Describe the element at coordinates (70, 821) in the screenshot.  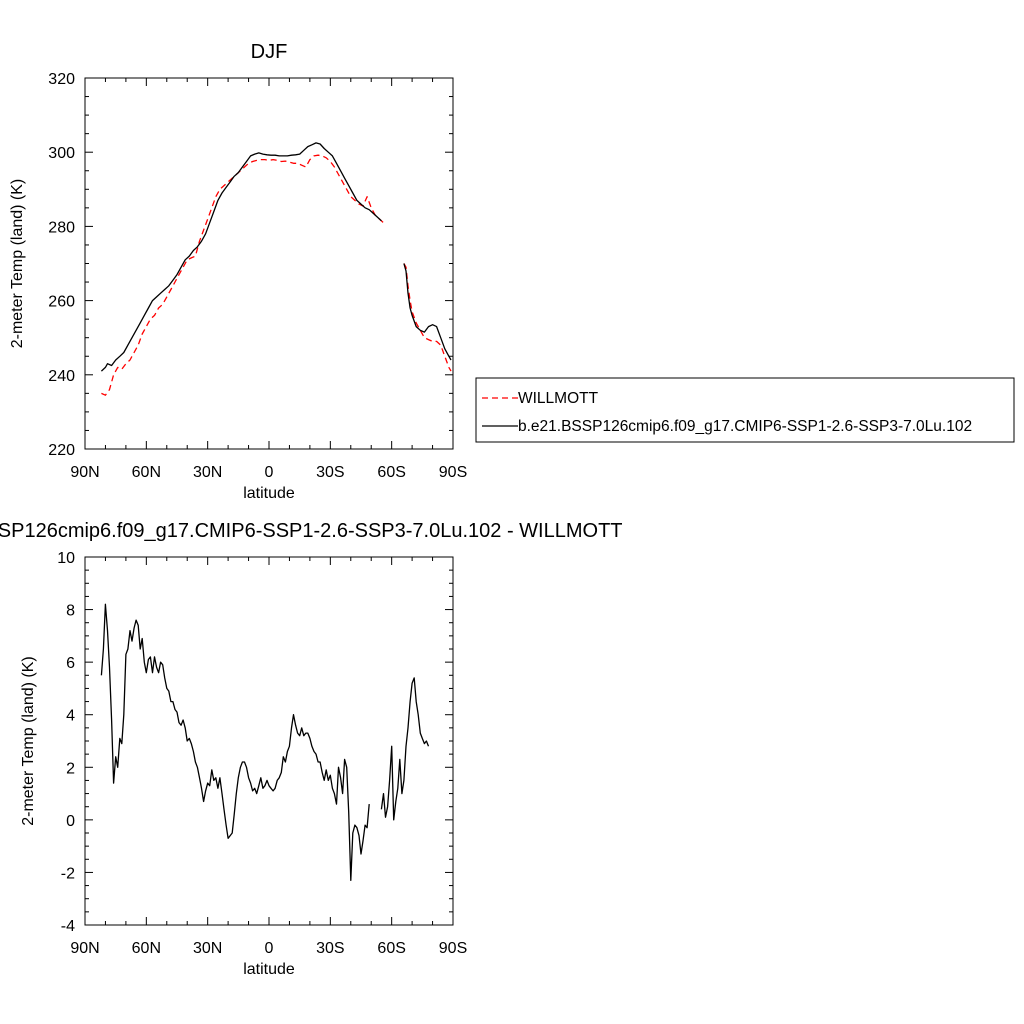
I see `y-tick-label: 0` at that location.